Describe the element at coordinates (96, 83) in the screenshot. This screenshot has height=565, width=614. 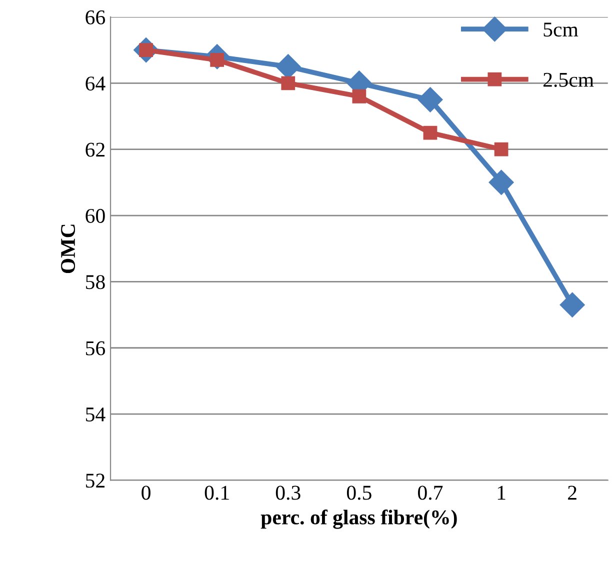
I see `y-tick-label: 64` at that location.